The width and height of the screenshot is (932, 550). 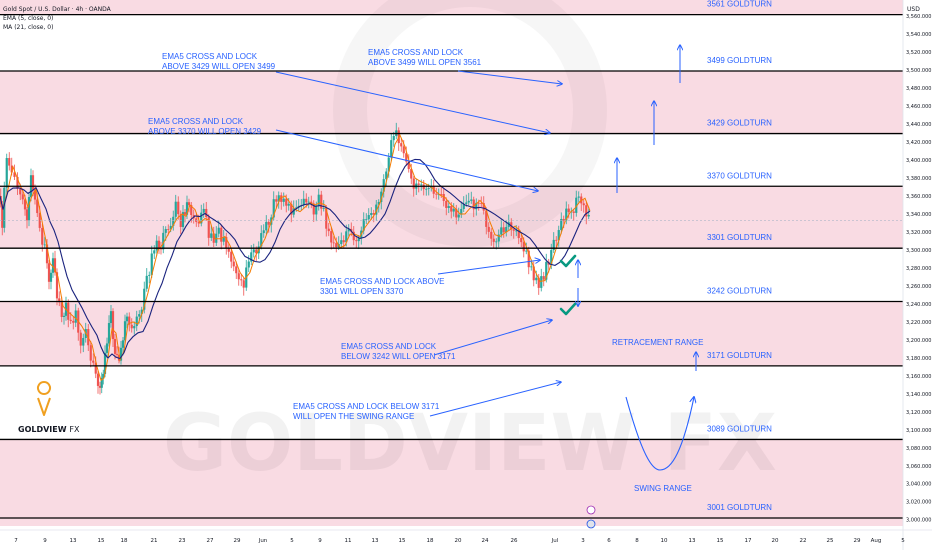 I want to click on time-tick-0: 7, so click(x=16, y=541).